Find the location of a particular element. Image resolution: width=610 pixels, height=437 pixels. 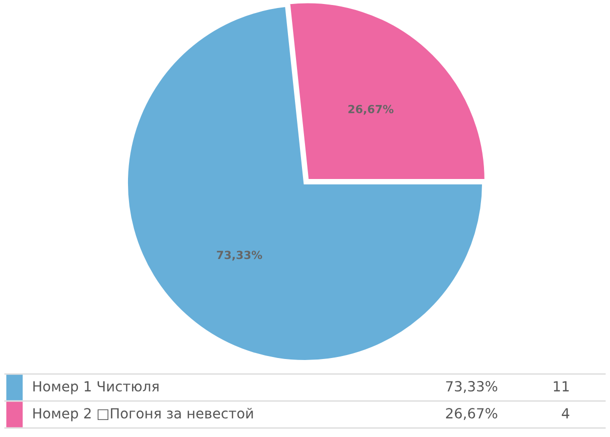

legend-label: Номер 1 Чистюля is located at coordinates (95, 387).